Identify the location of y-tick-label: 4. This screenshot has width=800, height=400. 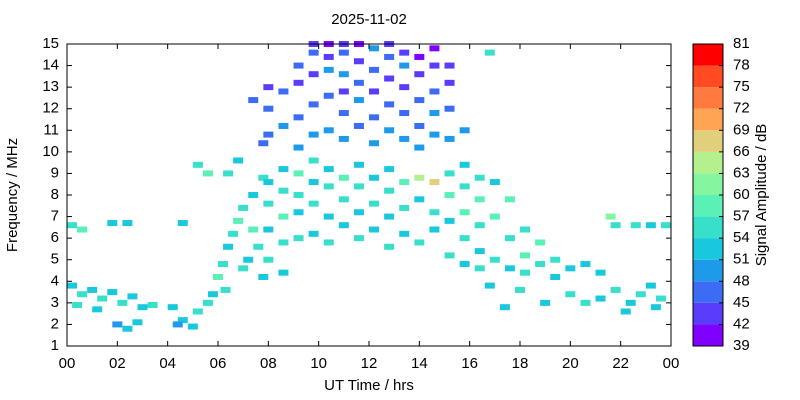
(55, 280).